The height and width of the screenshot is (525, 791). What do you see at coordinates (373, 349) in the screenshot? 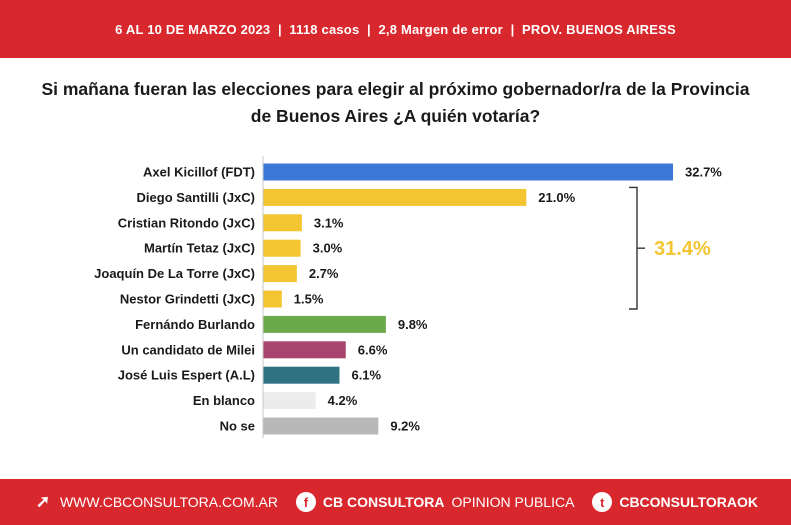
I see `value-label: 6.6%` at bounding box center [373, 349].